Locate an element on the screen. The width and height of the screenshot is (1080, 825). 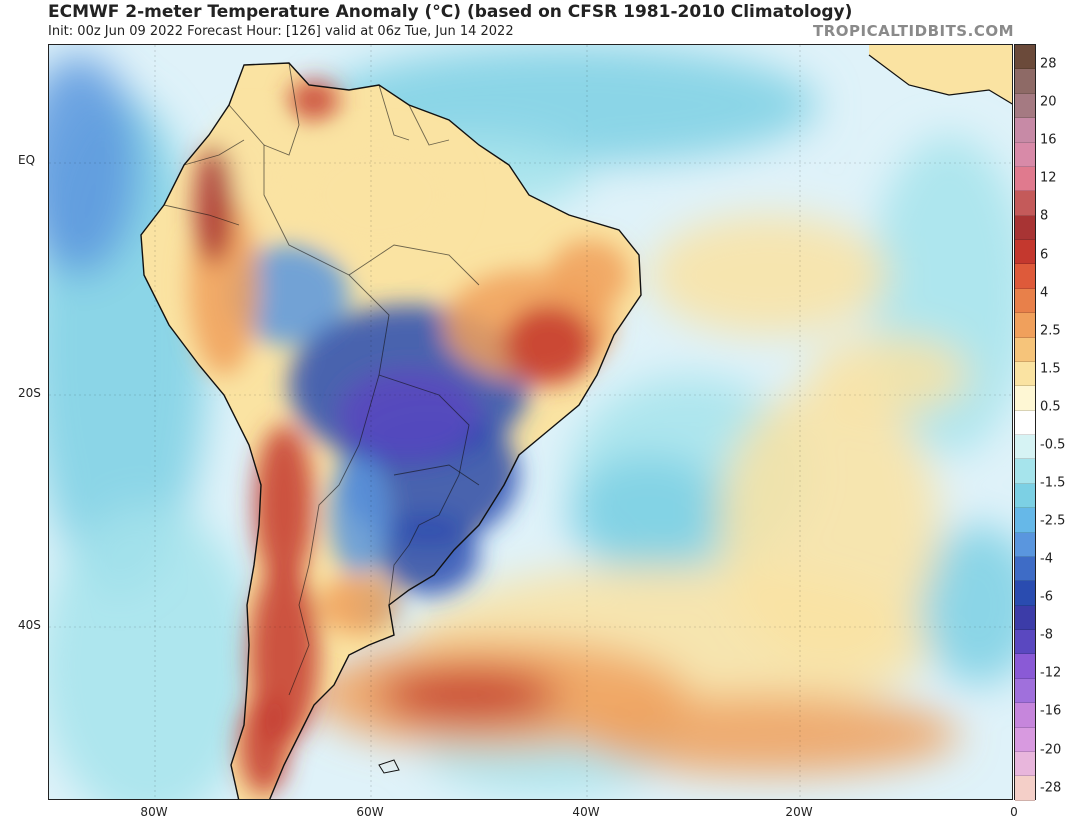
colorbar-label: -4 is located at coordinates (1046, 559).